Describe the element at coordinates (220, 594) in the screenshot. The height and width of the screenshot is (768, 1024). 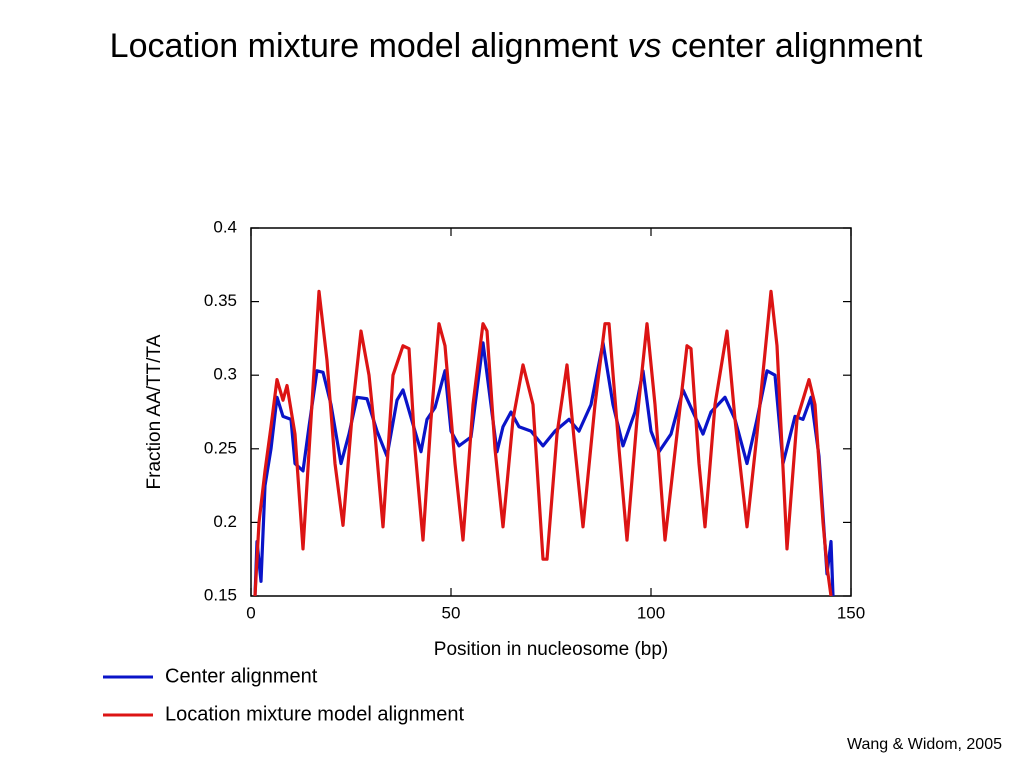
I see `y-tick-label: 0.15` at that location.